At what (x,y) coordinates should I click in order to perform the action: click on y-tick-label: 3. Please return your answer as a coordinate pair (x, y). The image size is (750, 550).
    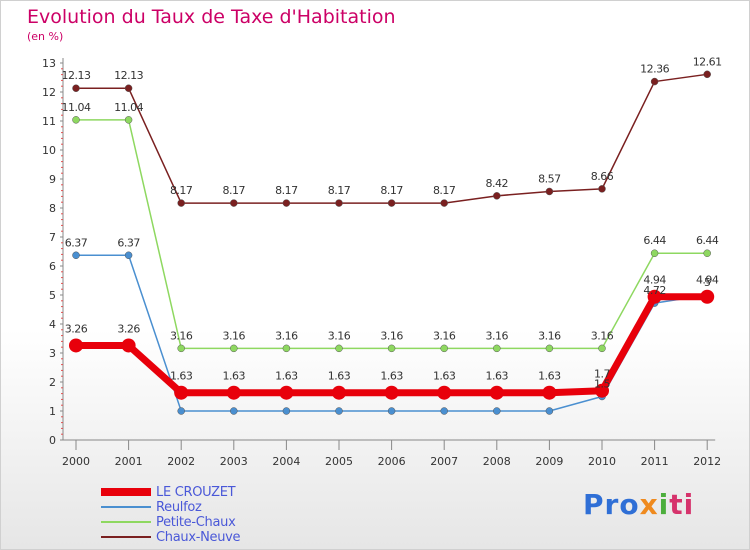
    Looking at the image, I should click on (52, 353).